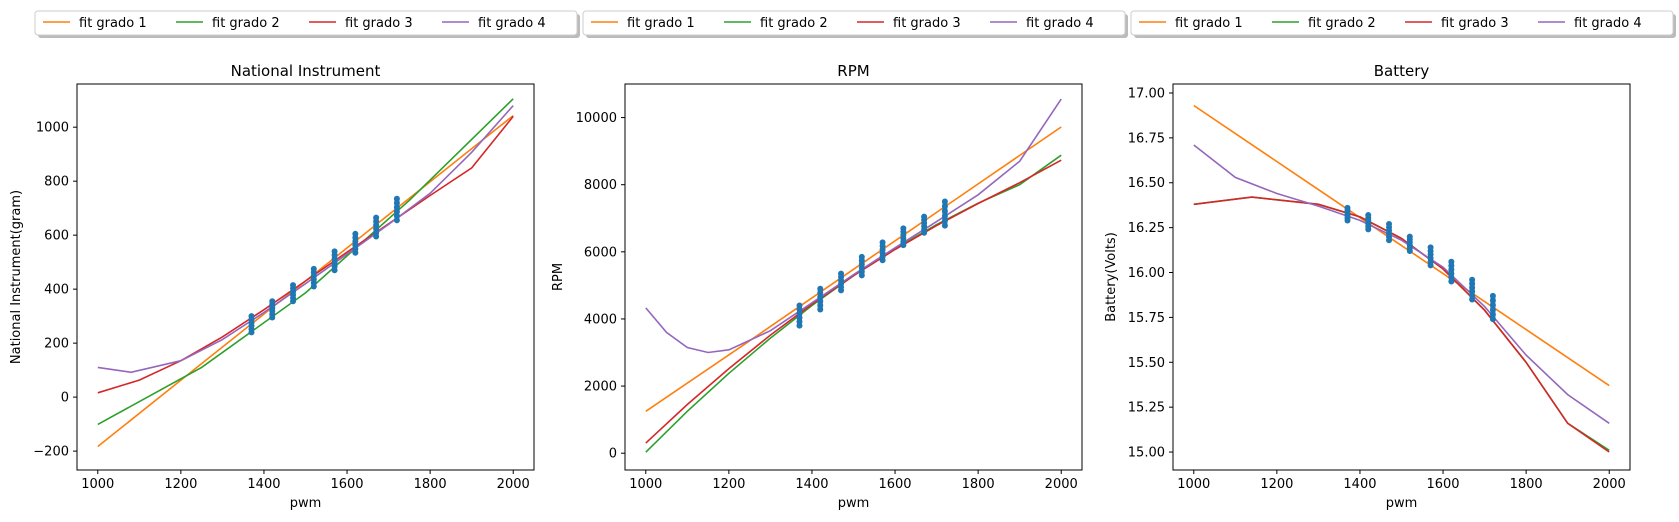 This screenshot has width=1679, height=522. I want to click on legend-box, so click(854, 23).